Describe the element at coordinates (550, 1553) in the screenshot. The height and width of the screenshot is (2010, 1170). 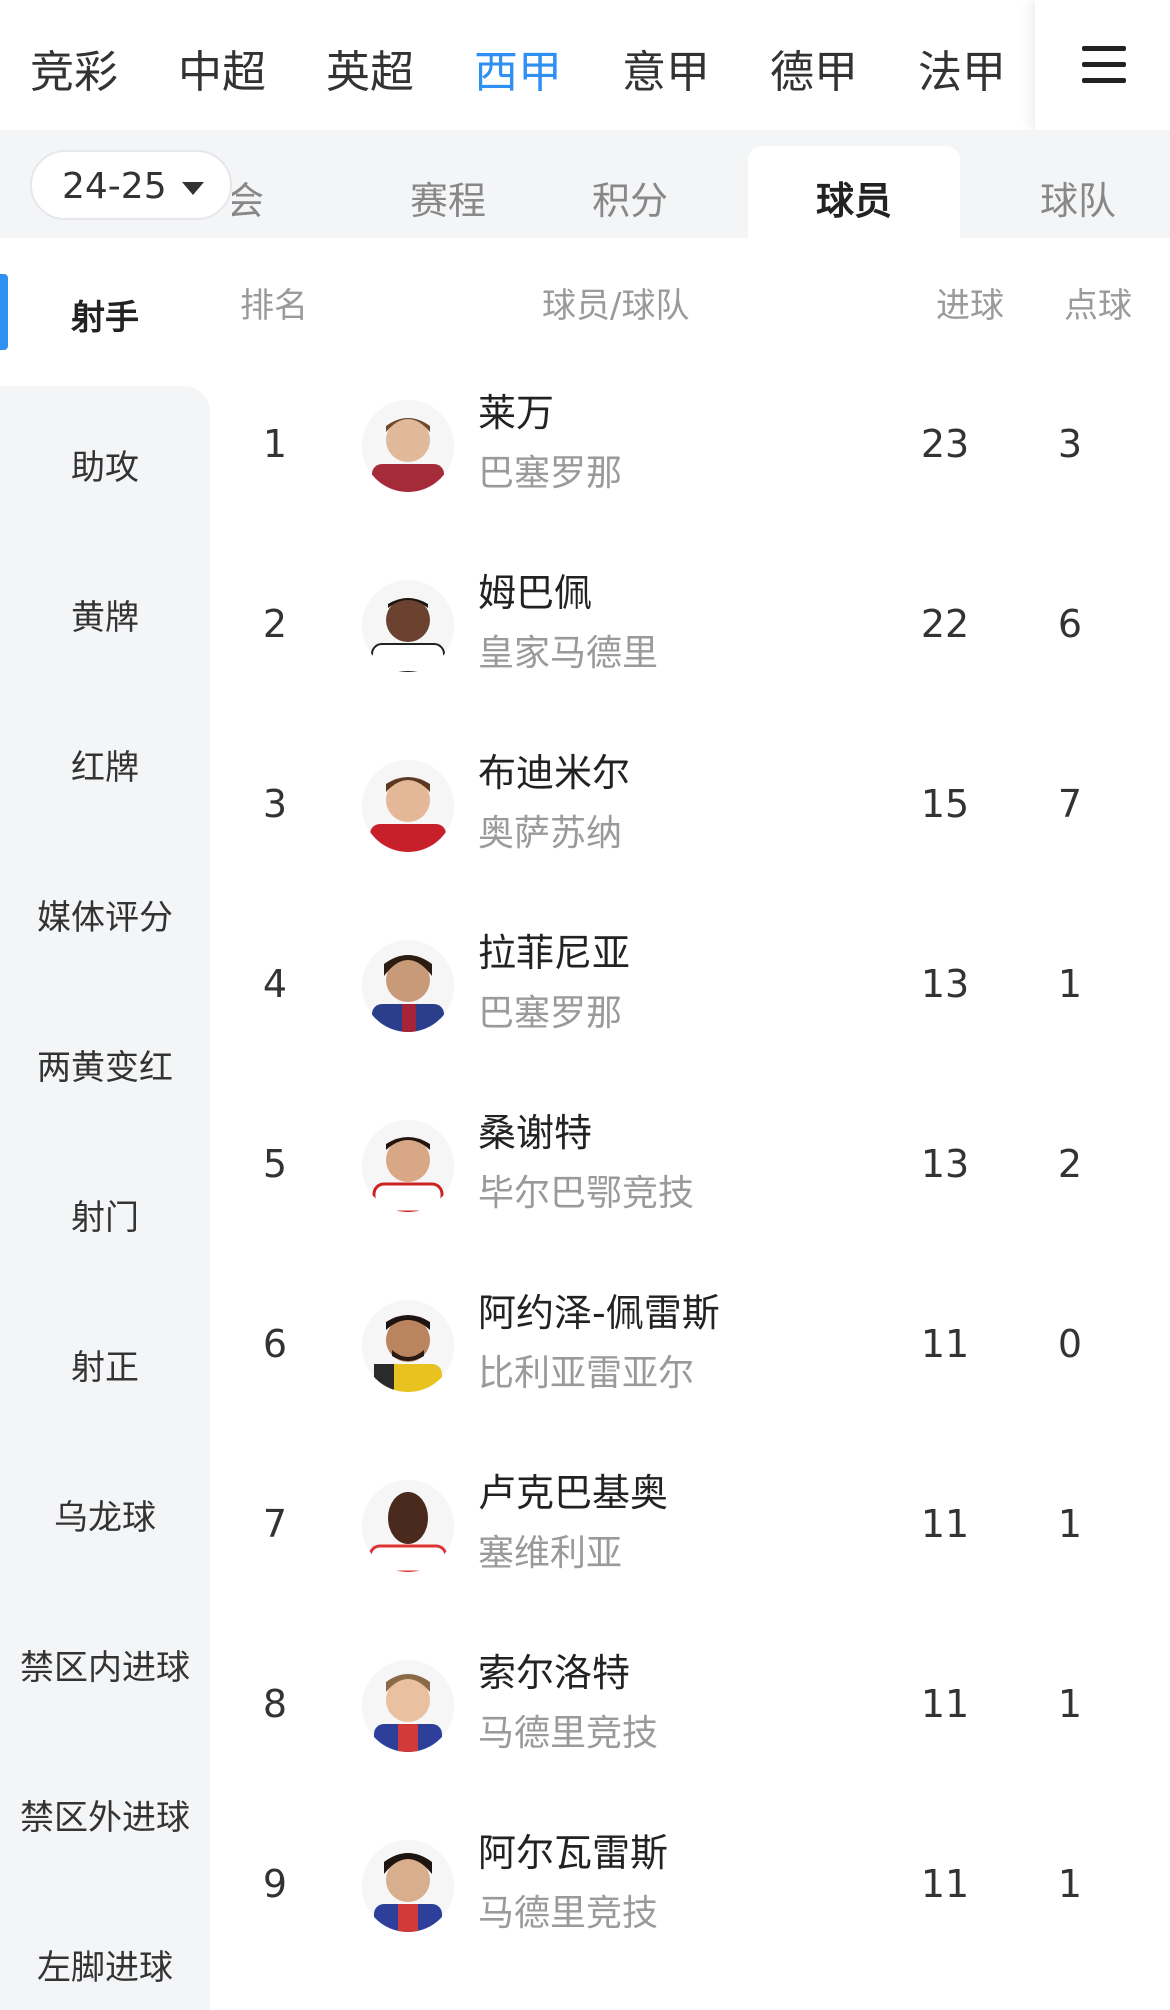
I see `player-team: 塞维利亚` at that location.